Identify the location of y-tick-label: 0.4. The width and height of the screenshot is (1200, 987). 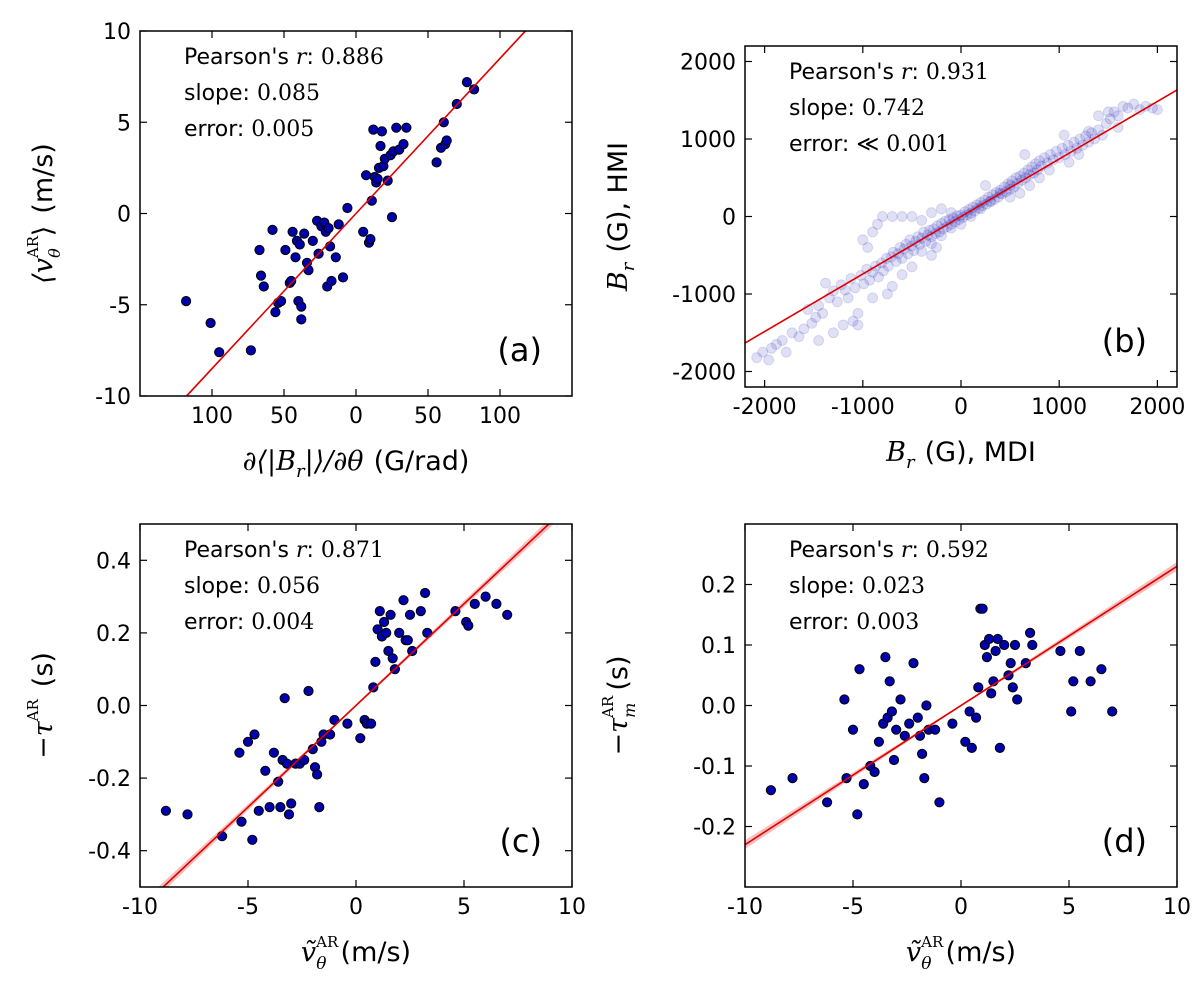
(113, 561).